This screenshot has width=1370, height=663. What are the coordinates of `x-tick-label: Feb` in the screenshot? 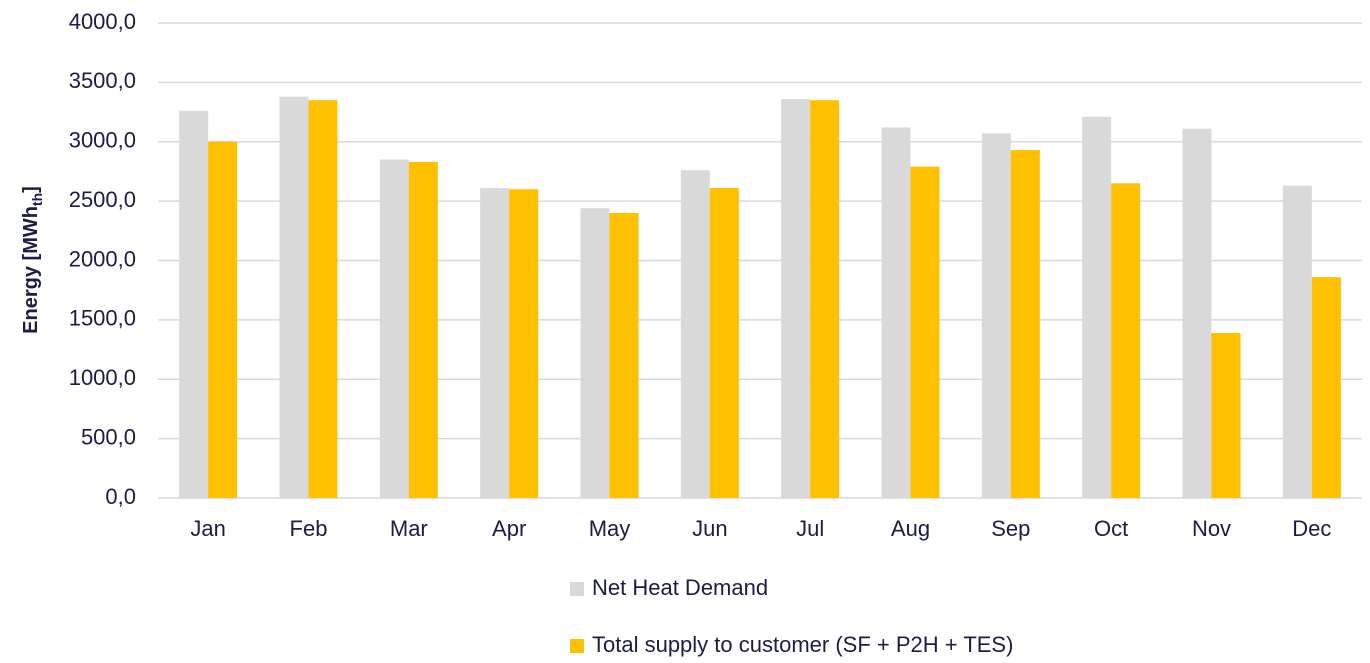 It's located at (309, 528).